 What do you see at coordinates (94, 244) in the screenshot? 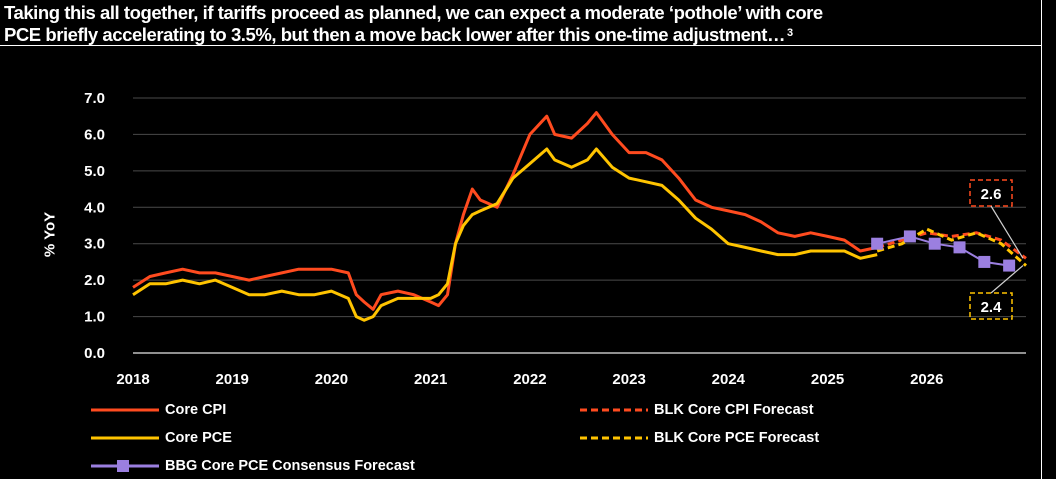
I see `y-tick-label: 3.0` at bounding box center [94, 244].